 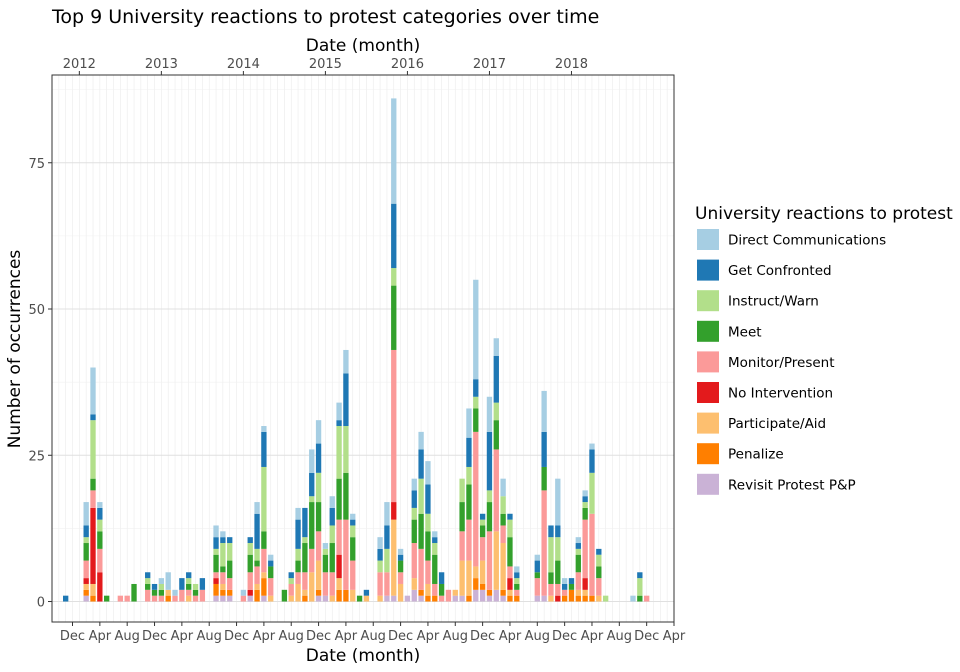 What do you see at coordinates (325, 64) in the screenshot?
I see `x-top-tick-label: 2015` at bounding box center [325, 64].